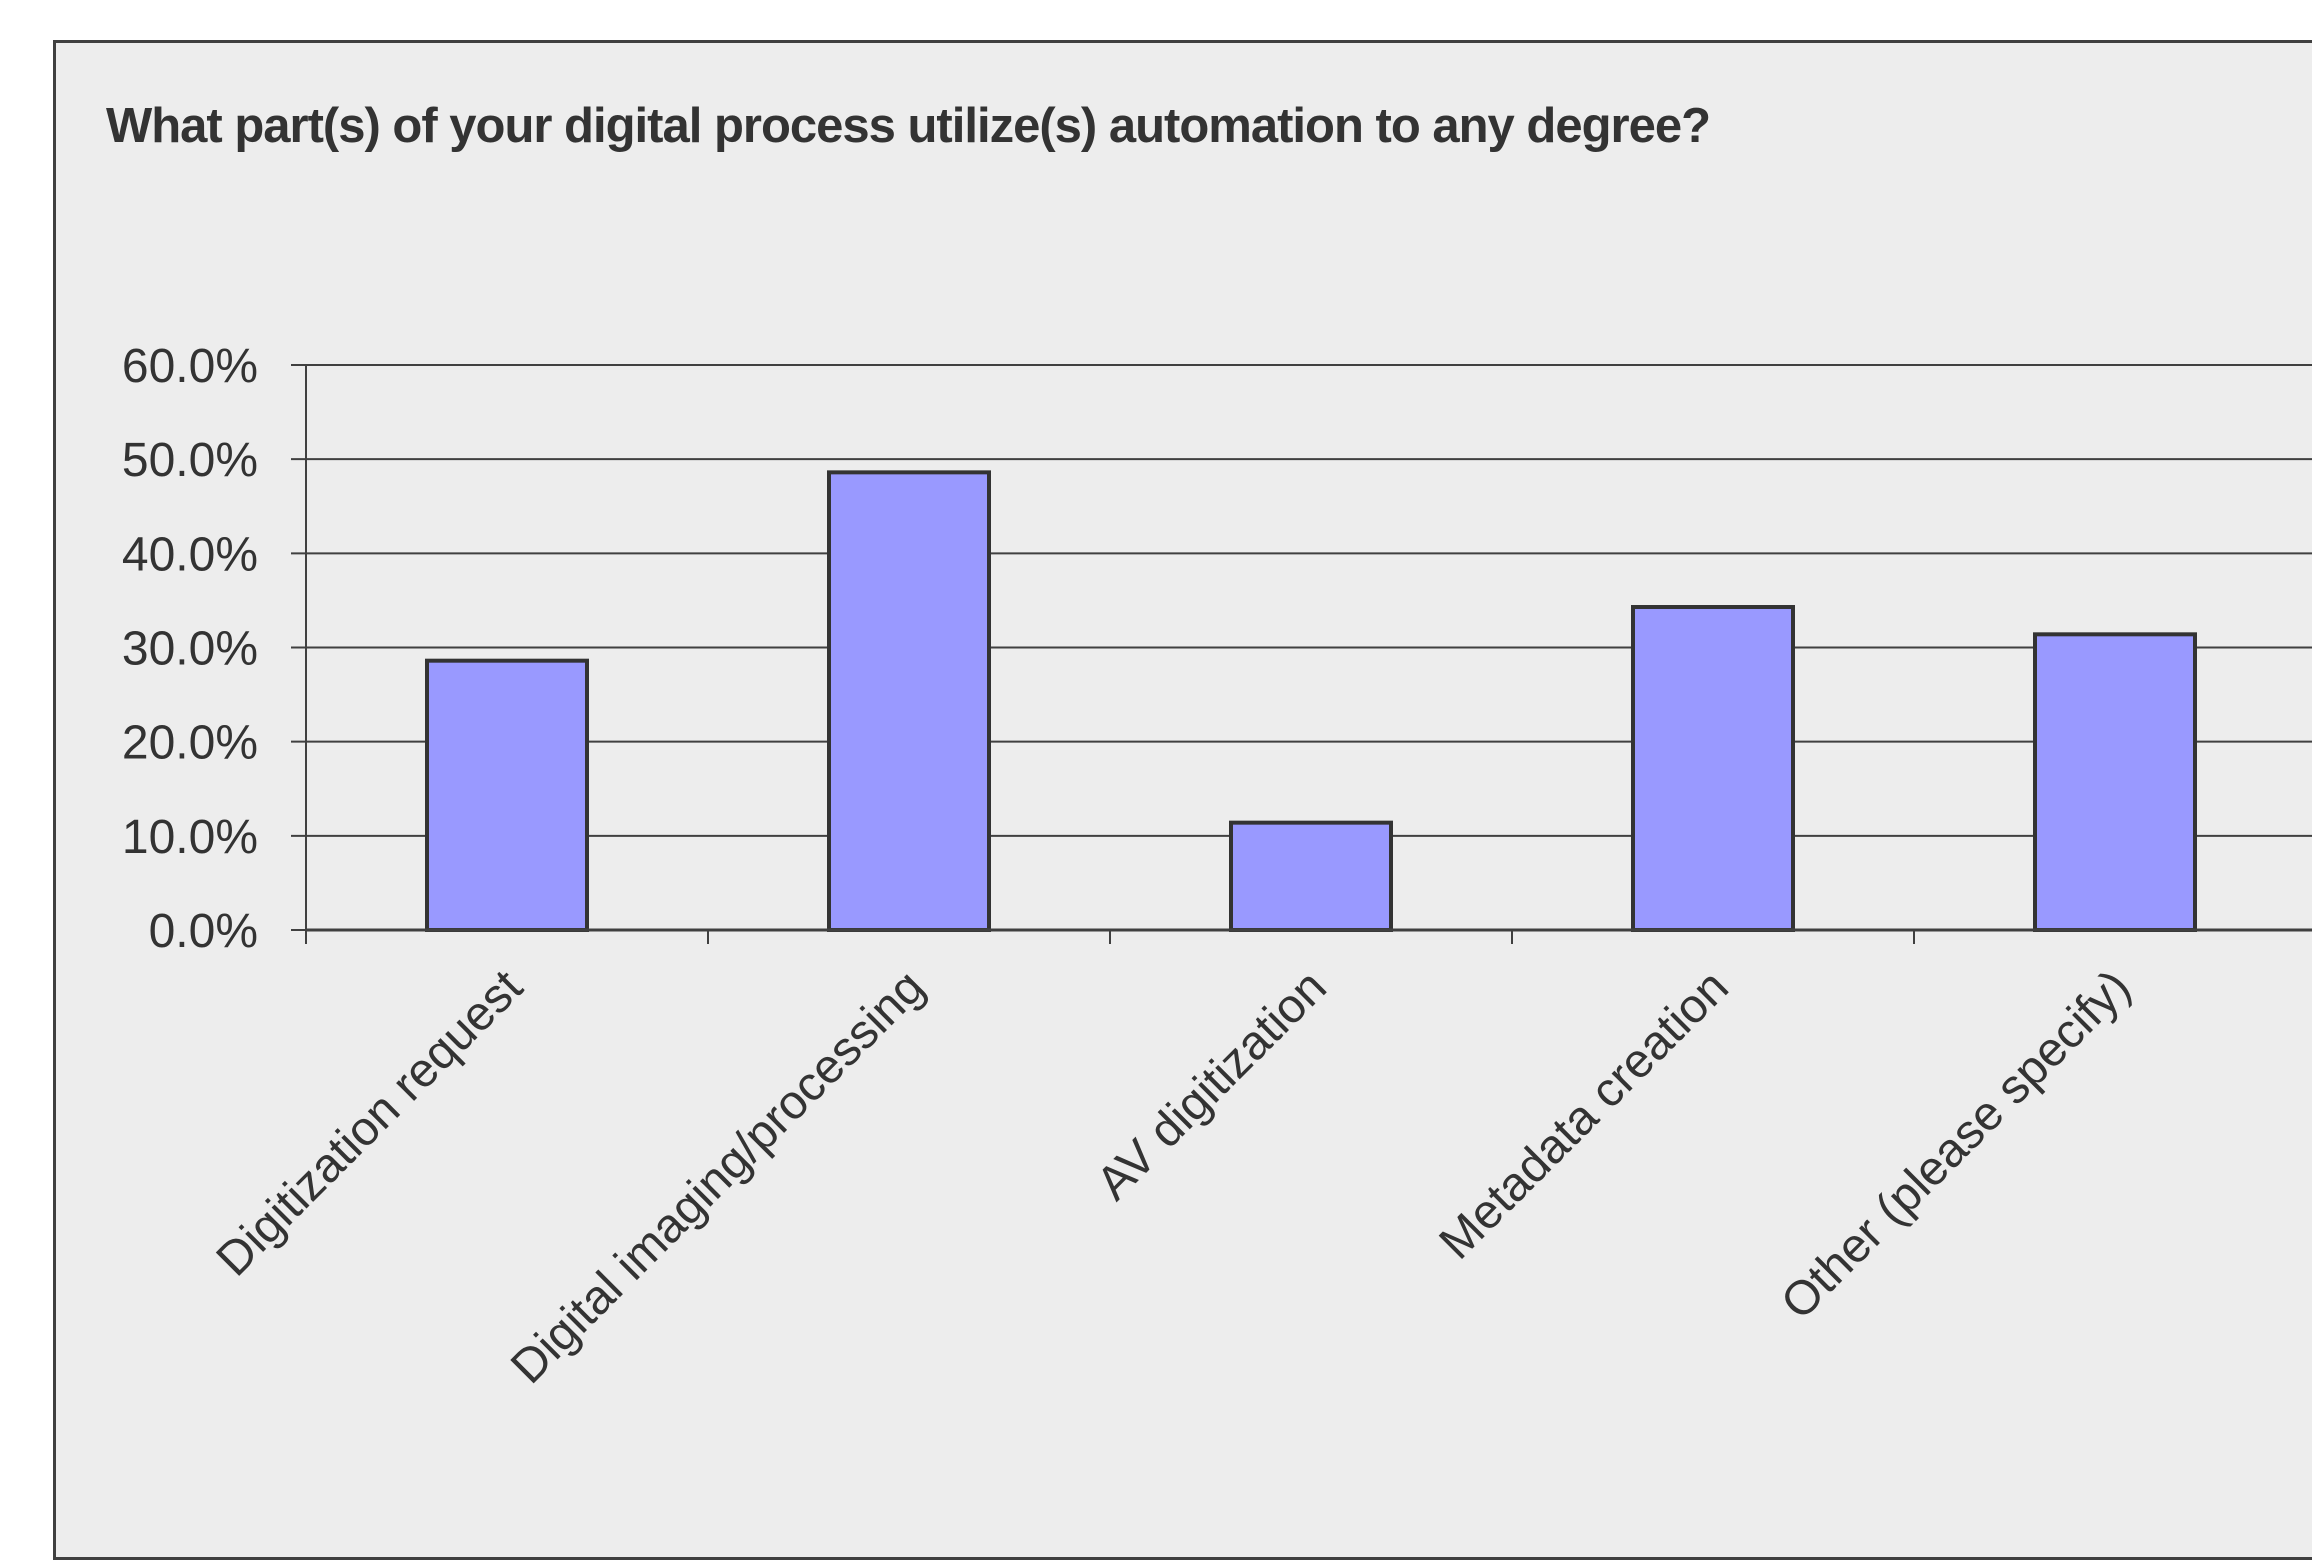 The width and height of the screenshot is (2312, 1560). Describe the element at coordinates (370, 1123) in the screenshot. I see `x-tick-label: Digitization request` at that location.